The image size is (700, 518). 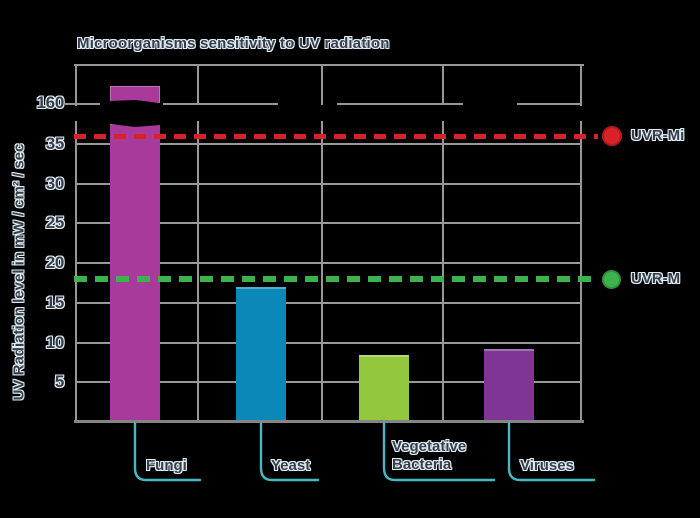 I want to click on vertical-gridline-2-upper, so click(x=322, y=84).